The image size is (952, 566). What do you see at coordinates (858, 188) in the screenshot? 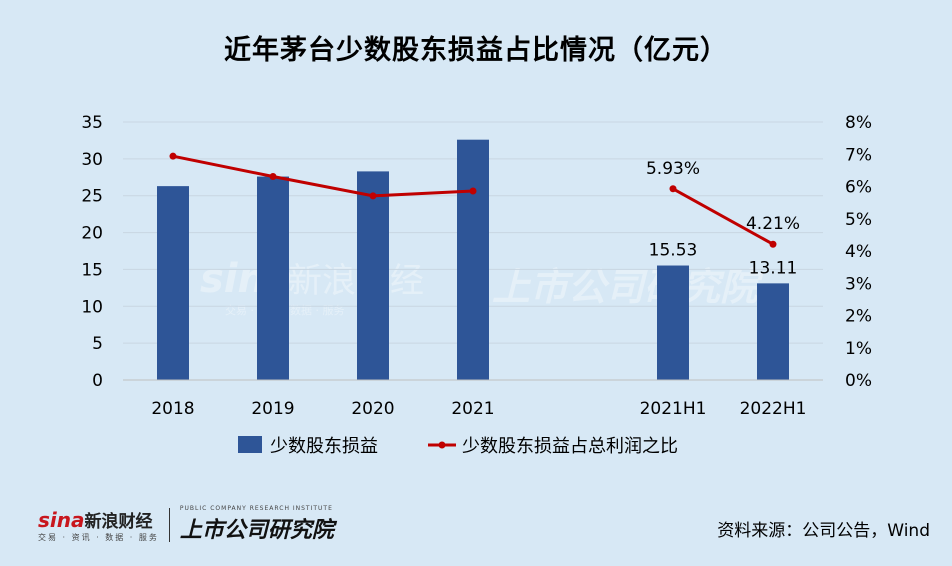
I see `y-right-tick-label: 6%` at bounding box center [858, 188].